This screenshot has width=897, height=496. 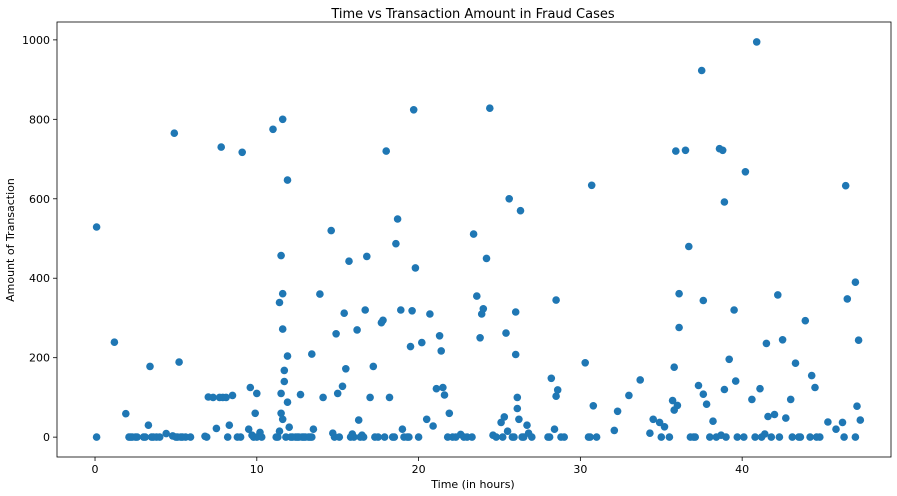 What do you see at coordinates (39, 278) in the screenshot?
I see `y-tick-label: 400` at bounding box center [39, 278].